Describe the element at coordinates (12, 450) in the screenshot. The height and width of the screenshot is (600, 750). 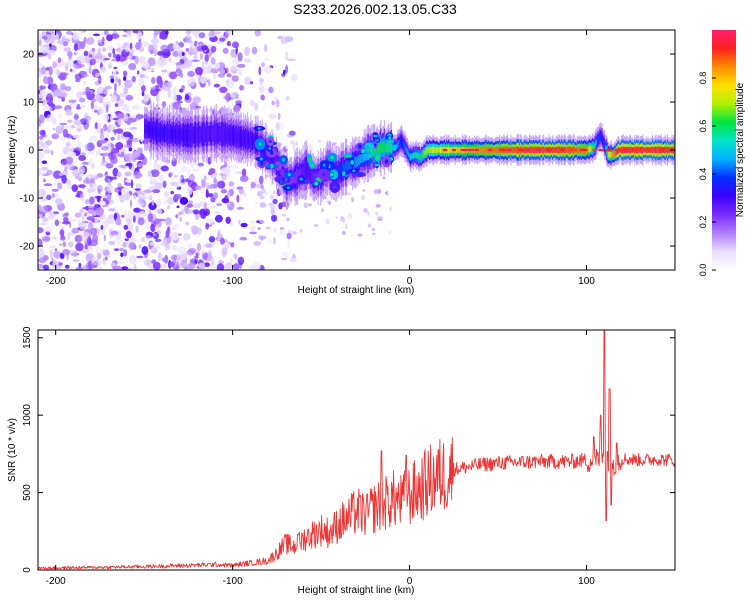
I see `snr-y-label: SNR (10 * v/v)` at that location.